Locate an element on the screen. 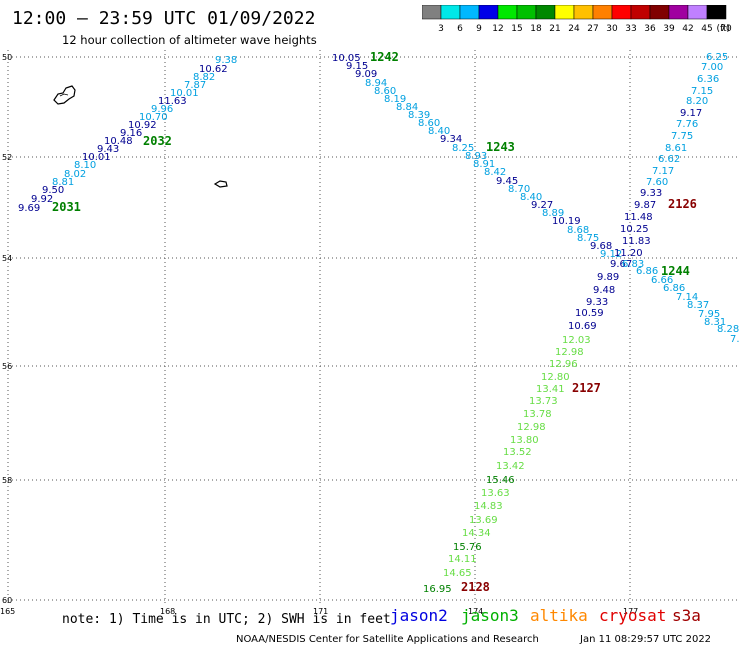 This screenshot has width=740, height=650. island-outline is located at coordinates (64, 95).